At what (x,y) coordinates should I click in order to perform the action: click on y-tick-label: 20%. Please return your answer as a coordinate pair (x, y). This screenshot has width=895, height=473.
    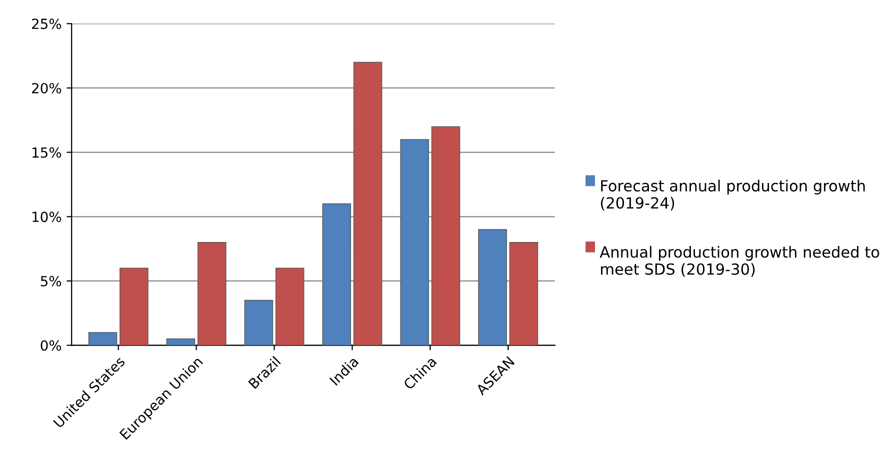
    Looking at the image, I should click on (47, 88).